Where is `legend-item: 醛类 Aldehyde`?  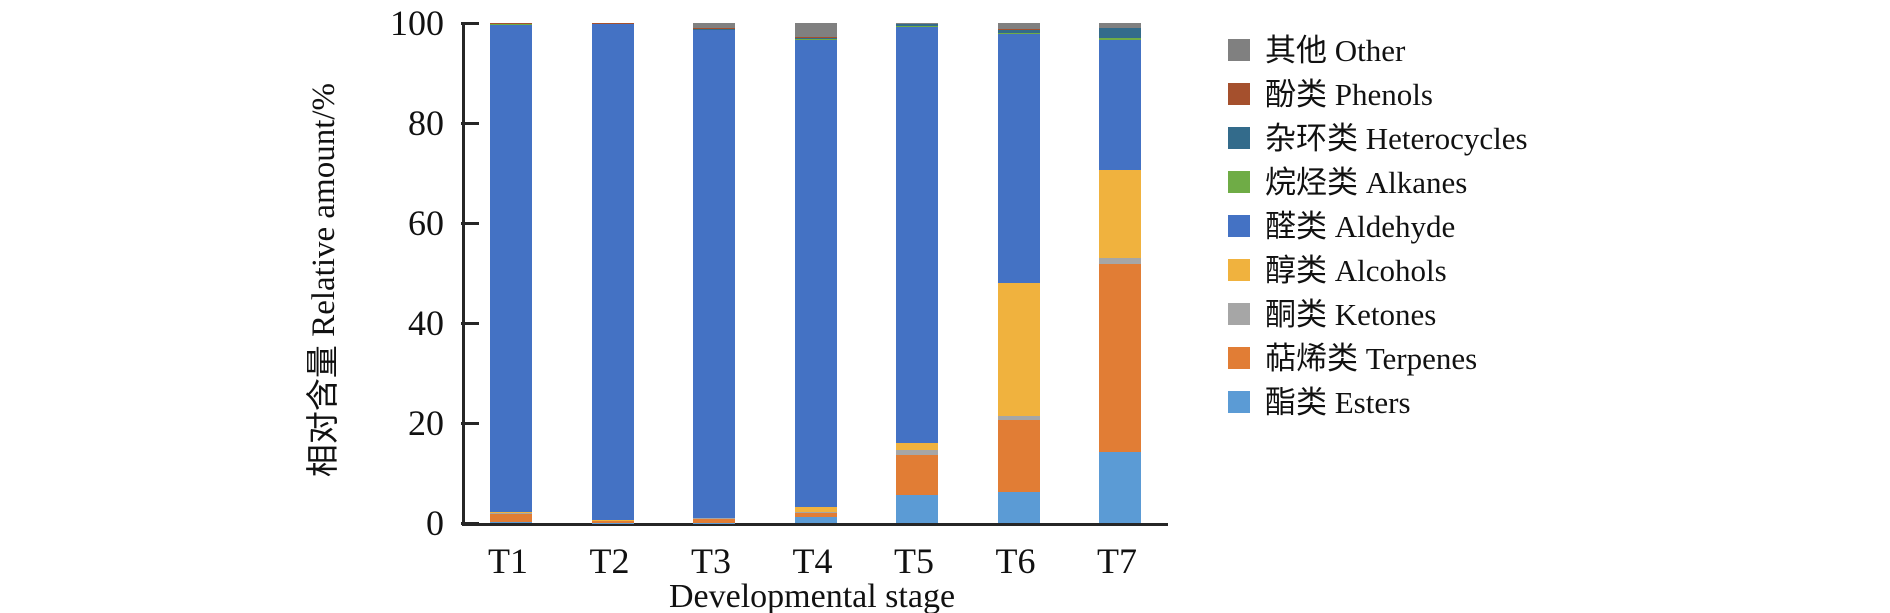
legend-item: 醛类 Aldehyde is located at coordinates (1378, 226).